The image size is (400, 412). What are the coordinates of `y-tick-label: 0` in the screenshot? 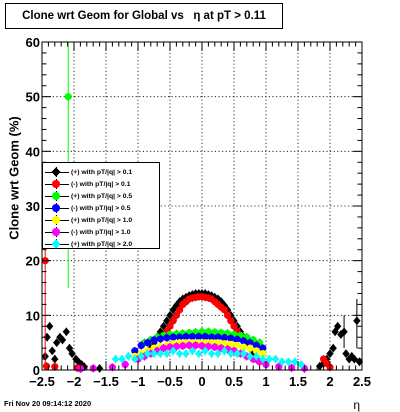 It's located at (36, 370).